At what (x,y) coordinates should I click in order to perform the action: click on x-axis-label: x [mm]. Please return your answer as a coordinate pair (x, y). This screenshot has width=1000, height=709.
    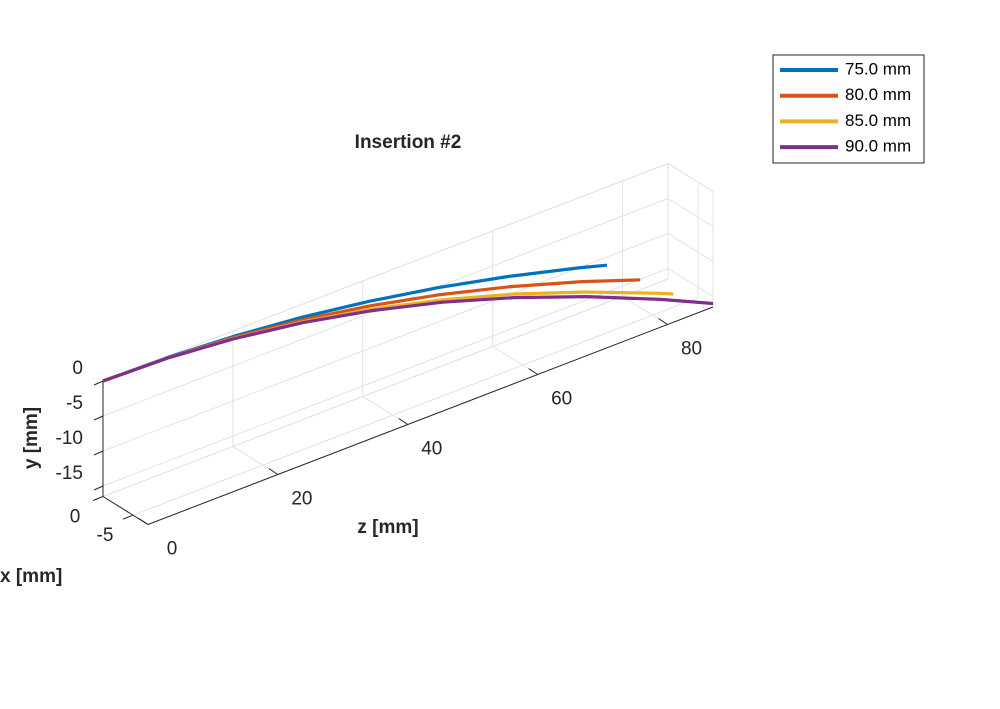
    Looking at the image, I should click on (31, 576).